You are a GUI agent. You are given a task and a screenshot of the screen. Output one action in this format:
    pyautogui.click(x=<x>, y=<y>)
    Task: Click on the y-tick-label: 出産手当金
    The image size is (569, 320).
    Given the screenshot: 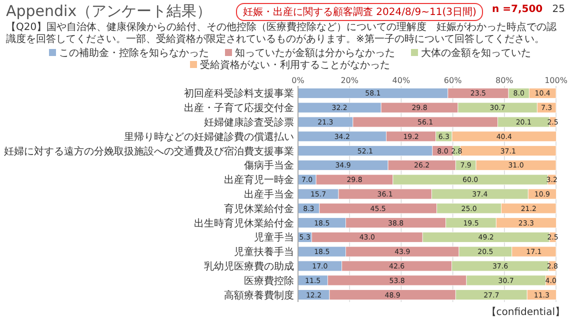 What is the action you would take?
    pyautogui.click(x=269, y=194)
    